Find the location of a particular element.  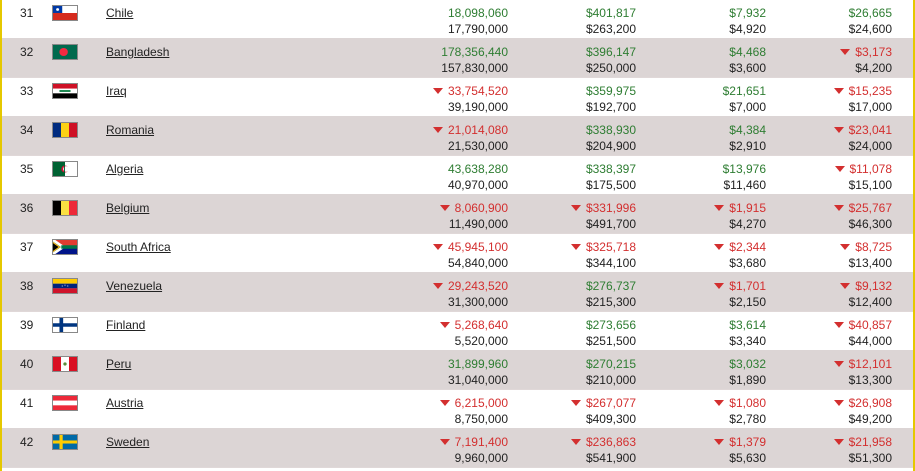

c3-current-text: $3,614 is located at coordinates (747, 325).